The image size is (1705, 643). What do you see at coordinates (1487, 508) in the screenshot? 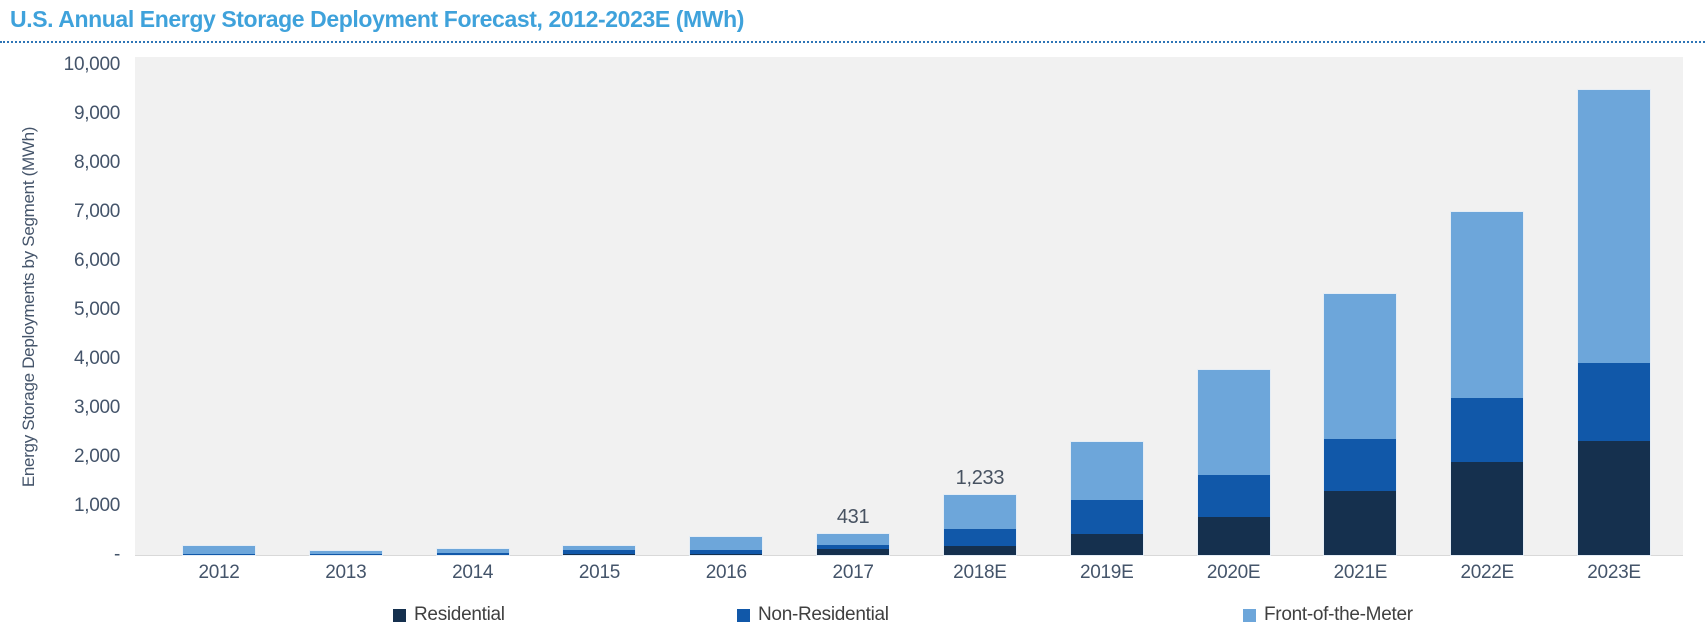
I see `bar-2022E-segment-residential` at bounding box center [1487, 508].